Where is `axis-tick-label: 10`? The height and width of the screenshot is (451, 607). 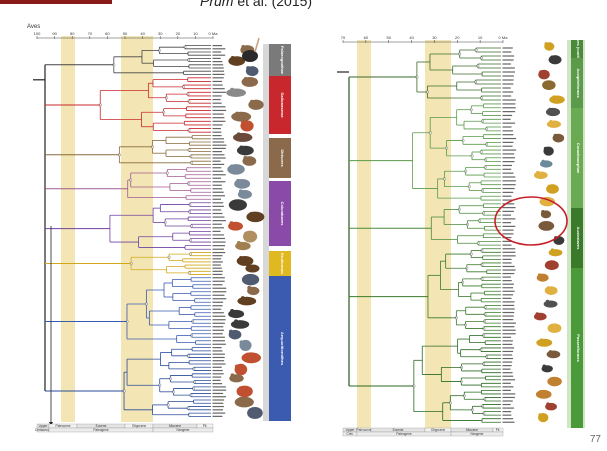 axis-tick-label: 10 is located at coordinates (480, 37).